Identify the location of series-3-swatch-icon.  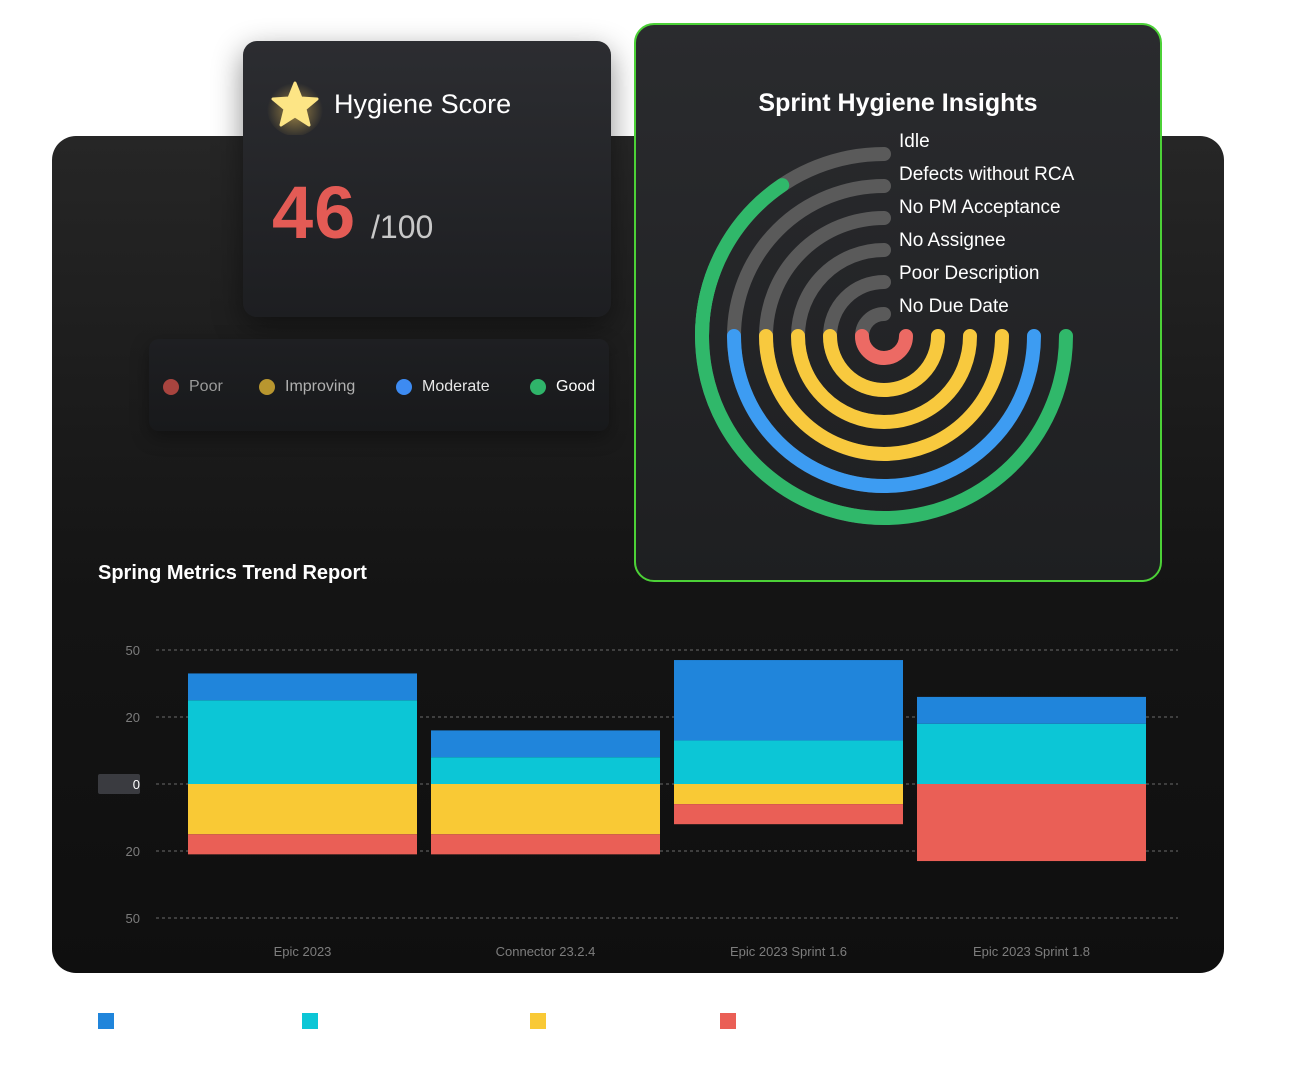
(538, 1021).